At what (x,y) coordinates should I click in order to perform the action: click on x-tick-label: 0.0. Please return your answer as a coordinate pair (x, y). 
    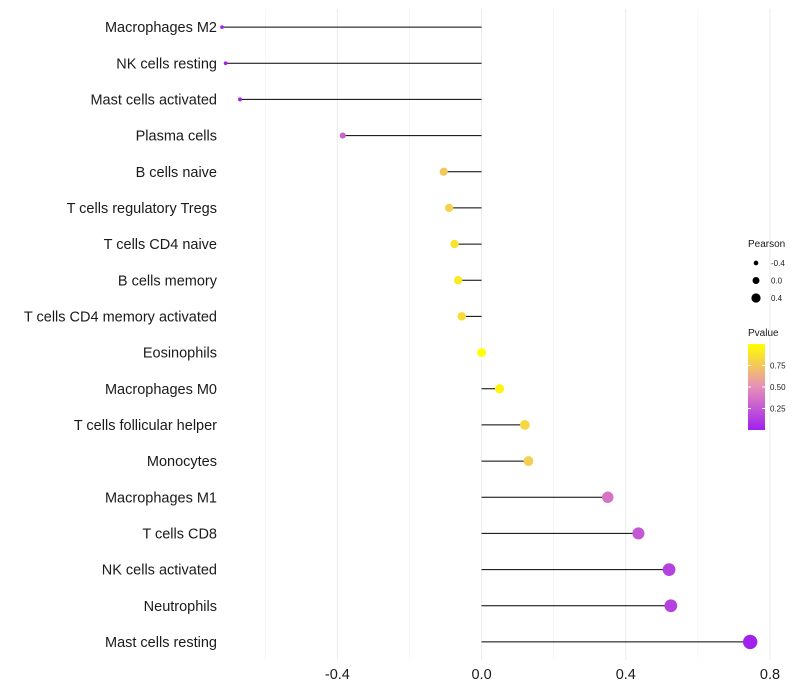
    Looking at the image, I should click on (481, 675).